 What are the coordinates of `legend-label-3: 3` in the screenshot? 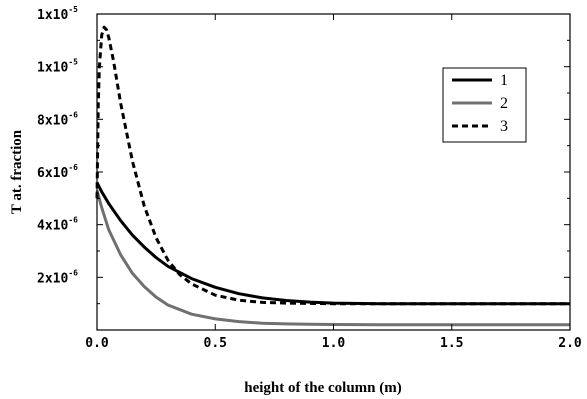 It's located at (504, 126).